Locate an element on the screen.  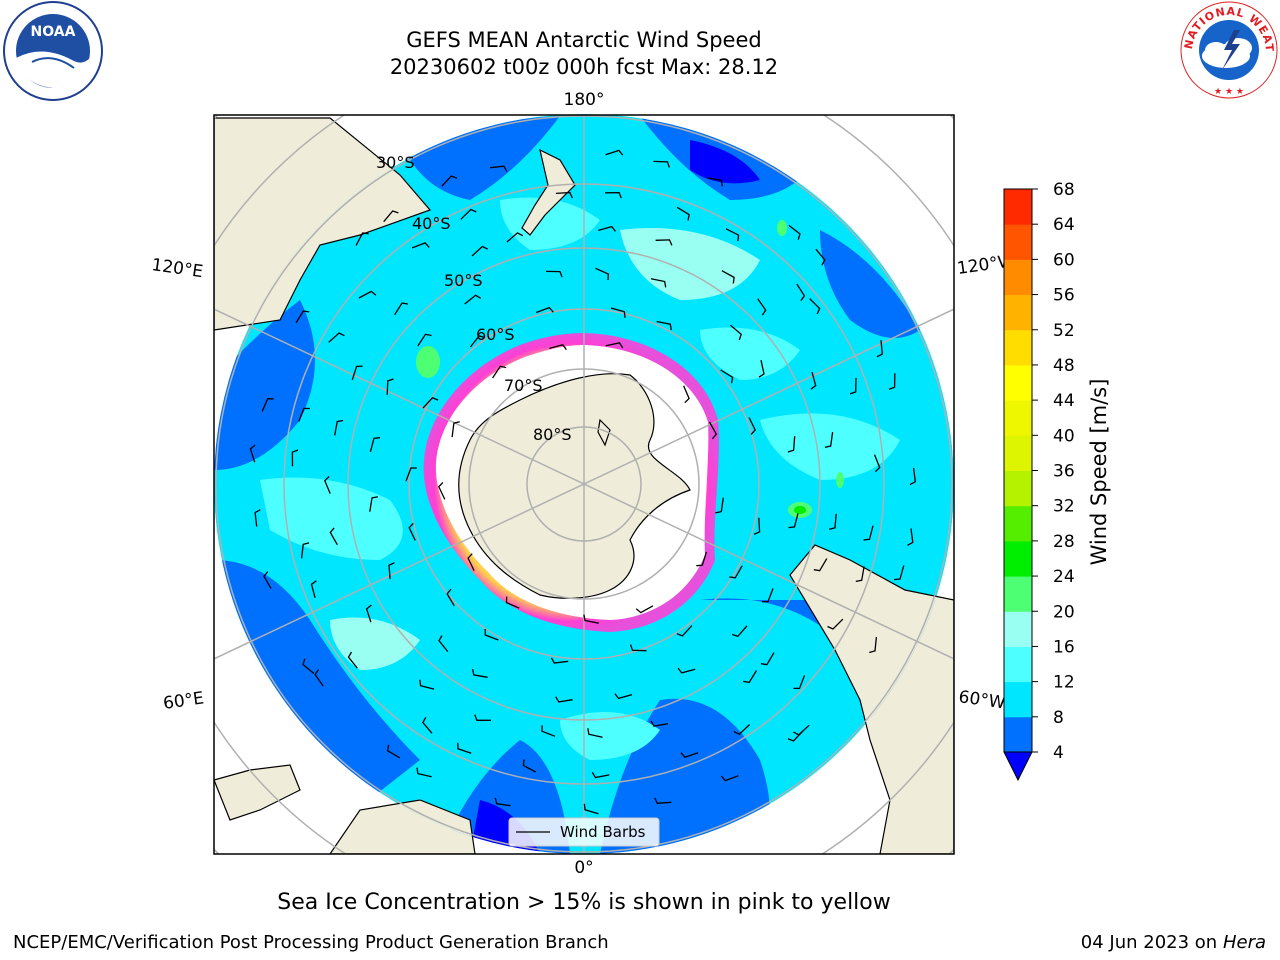
noaa-logo: NOAA is located at coordinates (53, 51).